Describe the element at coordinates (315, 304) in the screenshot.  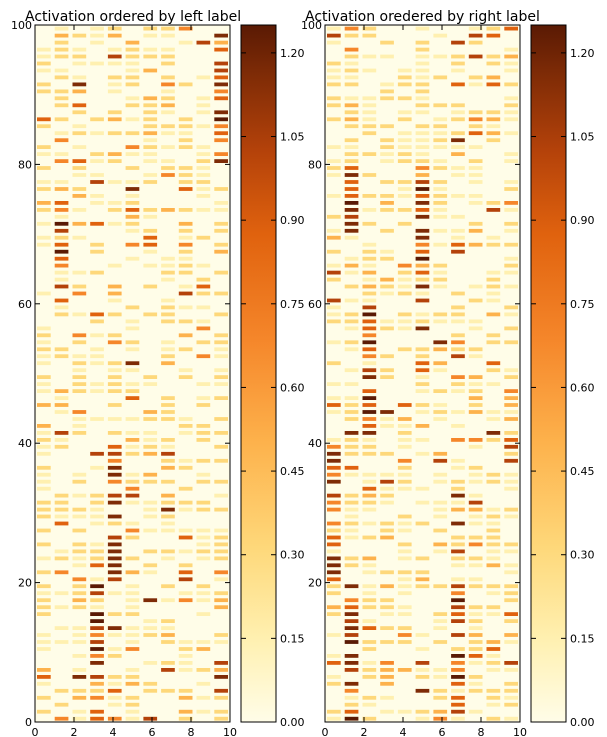
I see `y-tick-label: 60` at that location.